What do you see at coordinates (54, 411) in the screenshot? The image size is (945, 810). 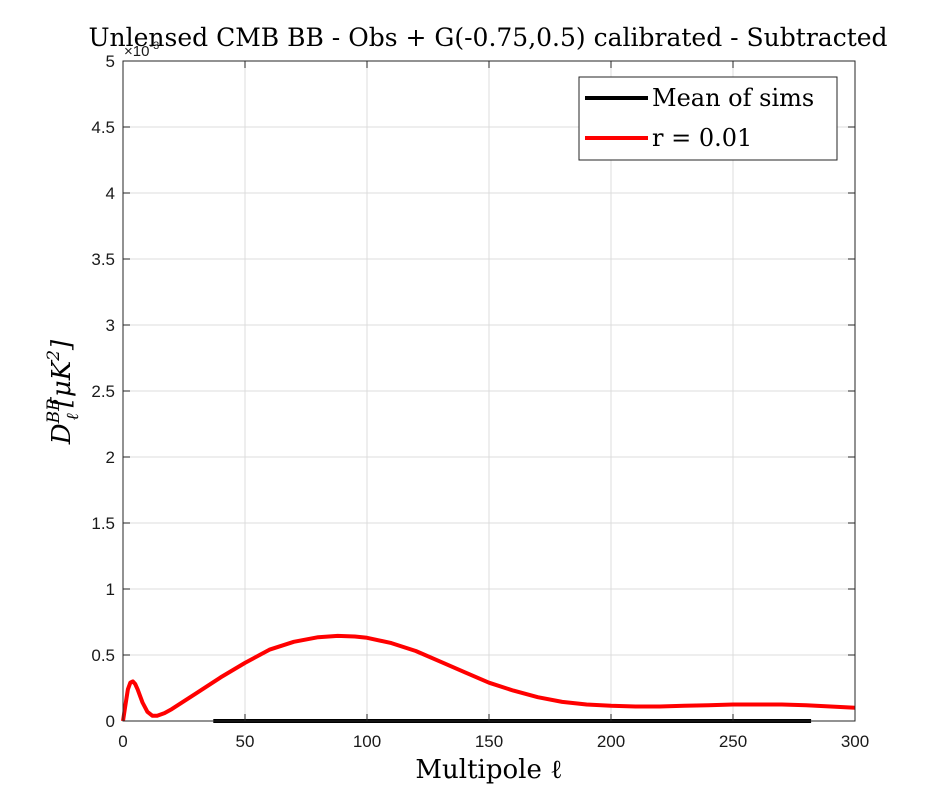 I see `y-label-sup: BB` at bounding box center [54, 411].